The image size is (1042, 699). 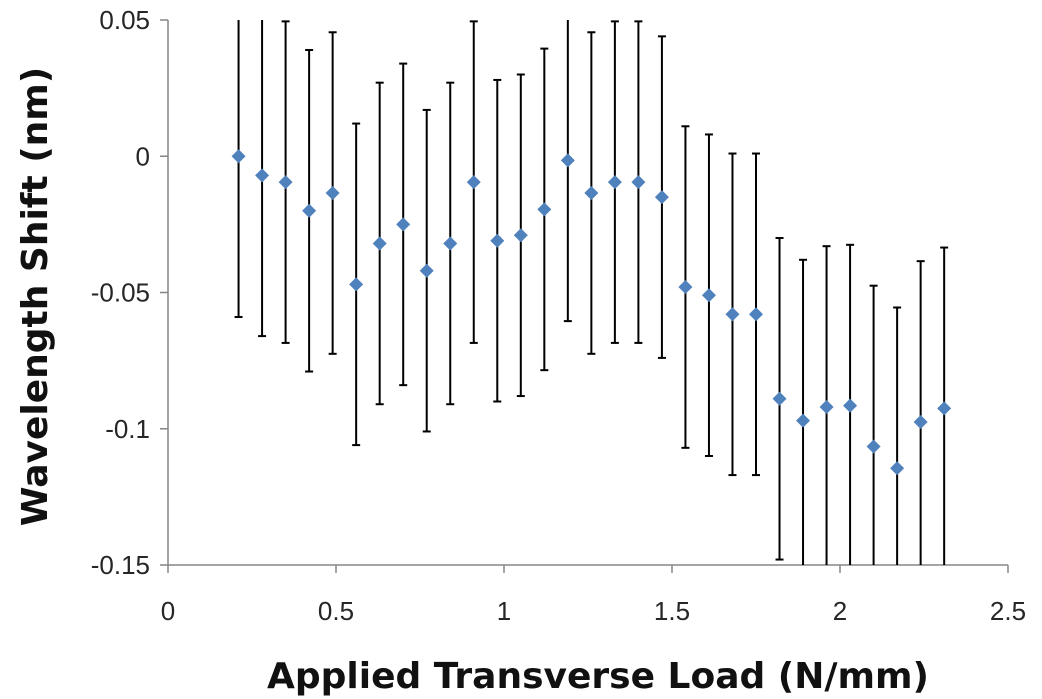 I want to click on y-tick-label: 0, so click(x=143, y=156).